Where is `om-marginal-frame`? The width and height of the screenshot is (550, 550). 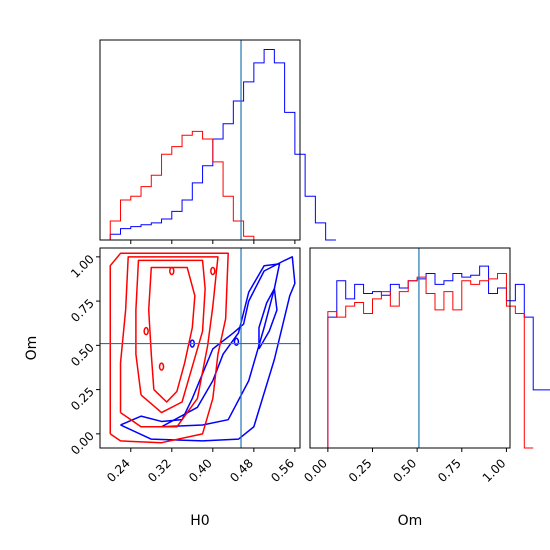
om-marginal-frame is located at coordinates (410, 348).